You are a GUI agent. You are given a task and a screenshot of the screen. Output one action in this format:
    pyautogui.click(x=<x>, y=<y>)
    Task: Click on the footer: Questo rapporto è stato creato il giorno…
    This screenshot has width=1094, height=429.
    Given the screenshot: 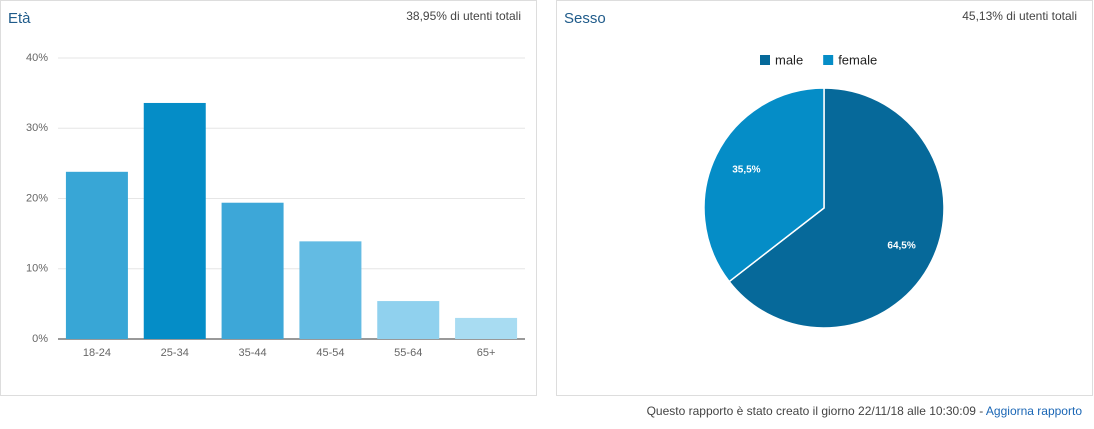 What is the action you would take?
    pyautogui.click(x=865, y=411)
    